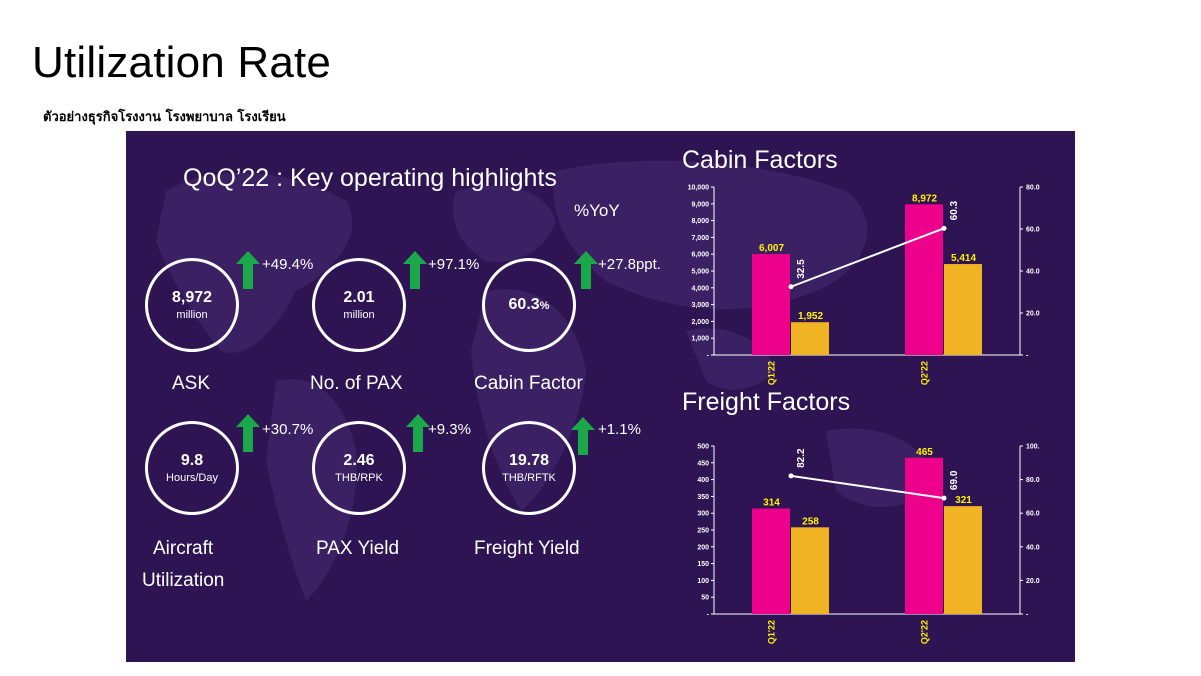 This screenshot has width=1201, height=676. I want to click on metric-circle-pax: 2.01 million, so click(359, 305).